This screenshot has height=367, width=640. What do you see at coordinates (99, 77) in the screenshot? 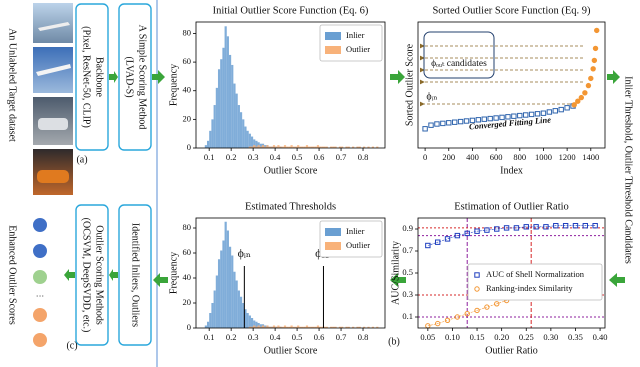
I see `box-text: Backbone` at bounding box center [99, 77].